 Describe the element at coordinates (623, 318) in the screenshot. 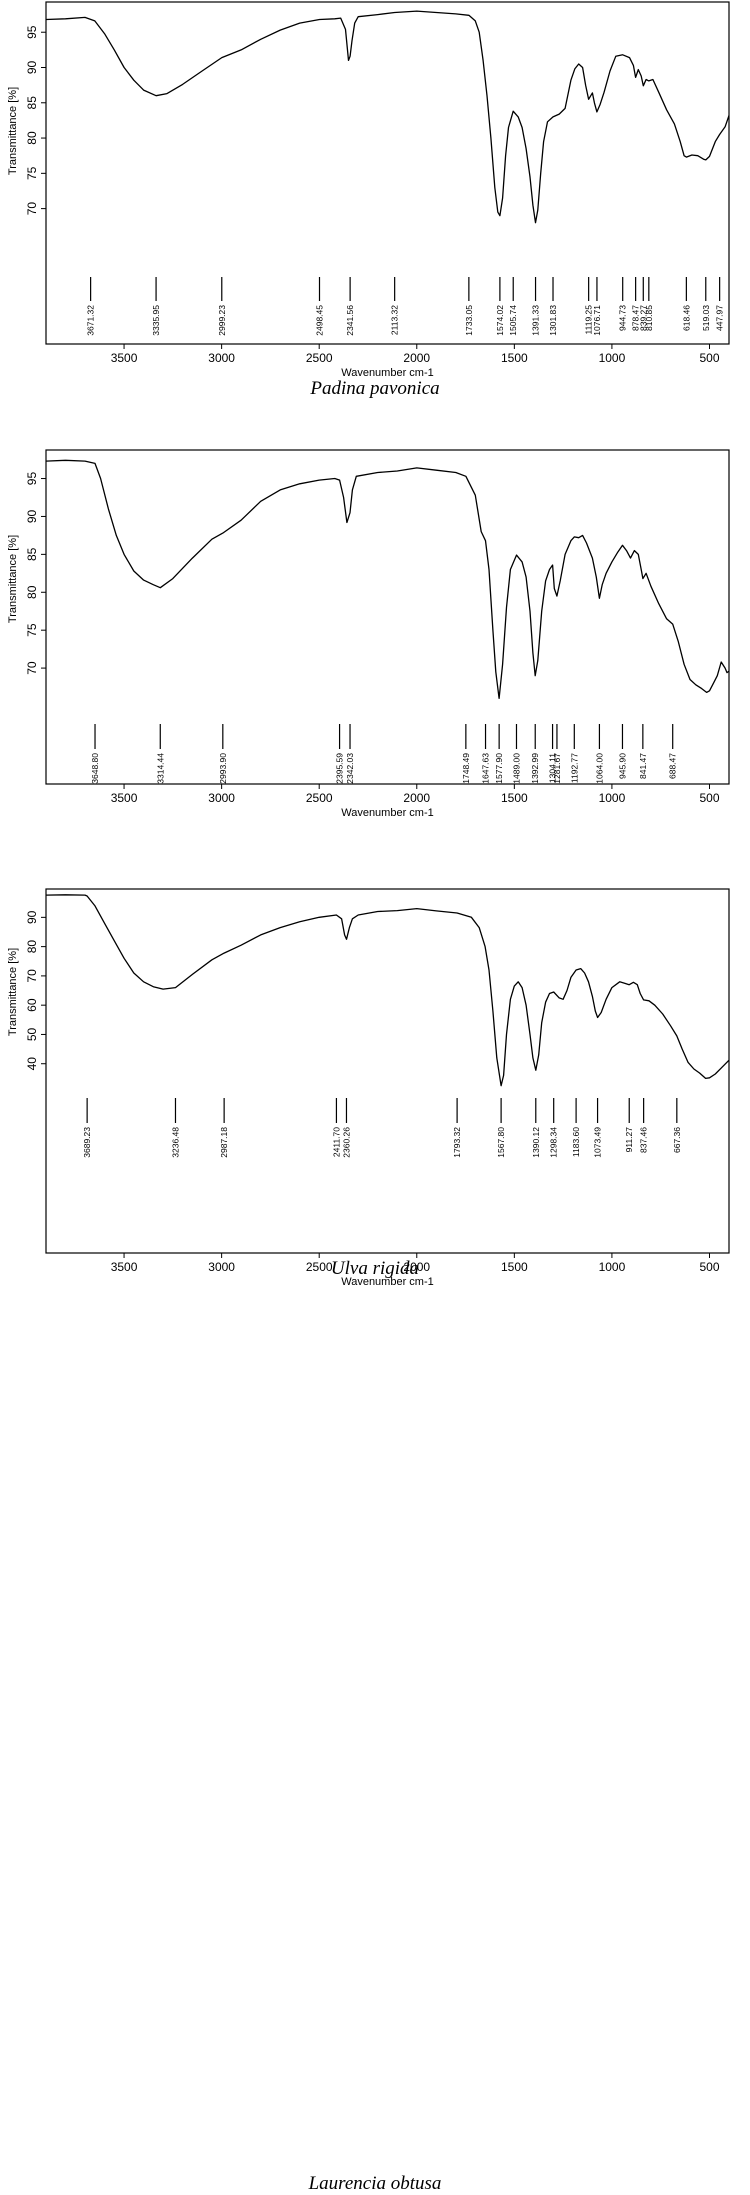

I see `peak-label: 944.73` at that location.